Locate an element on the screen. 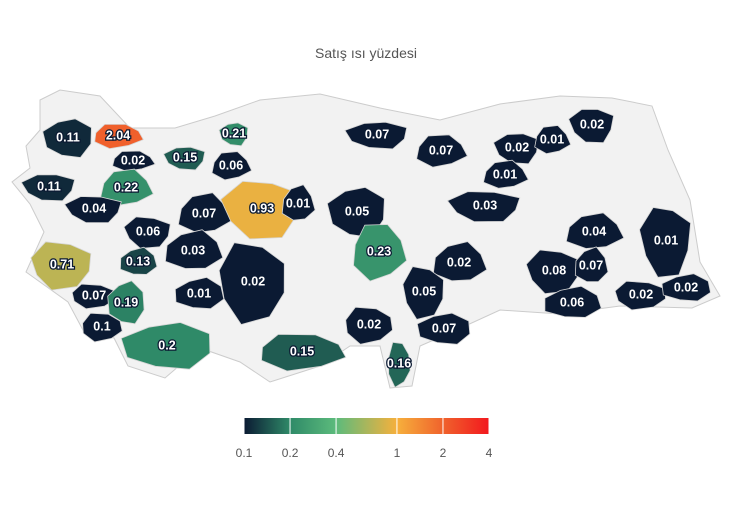  region-label: 0.71 is located at coordinates (62, 264).